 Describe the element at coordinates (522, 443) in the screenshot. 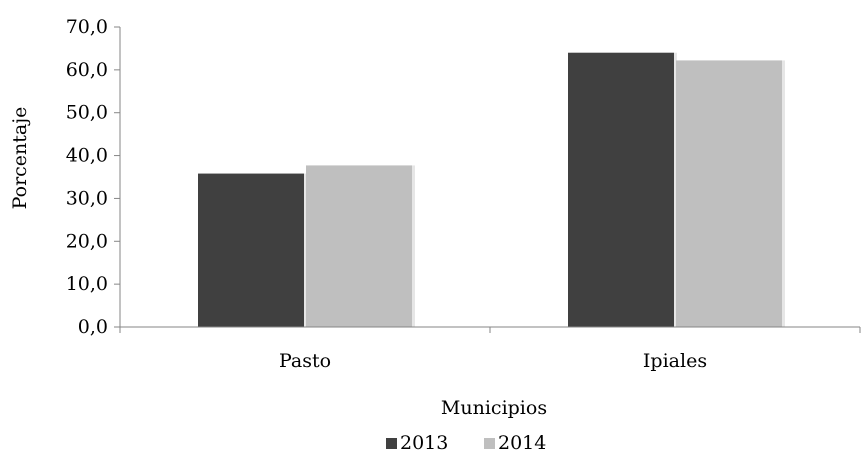

I see `legend-label-2014: 2014` at that location.